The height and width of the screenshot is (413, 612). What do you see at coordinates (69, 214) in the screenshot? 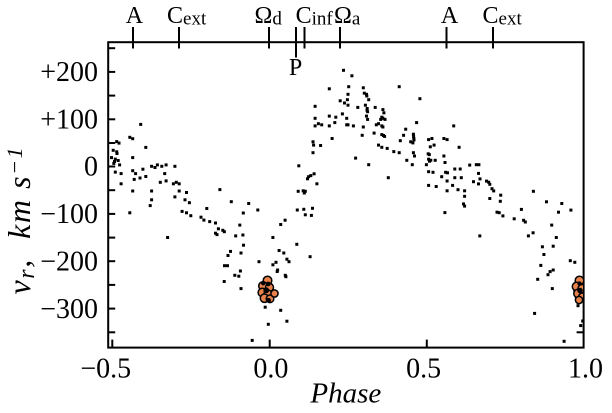
I see `svg-text: −100` at bounding box center [69, 214].